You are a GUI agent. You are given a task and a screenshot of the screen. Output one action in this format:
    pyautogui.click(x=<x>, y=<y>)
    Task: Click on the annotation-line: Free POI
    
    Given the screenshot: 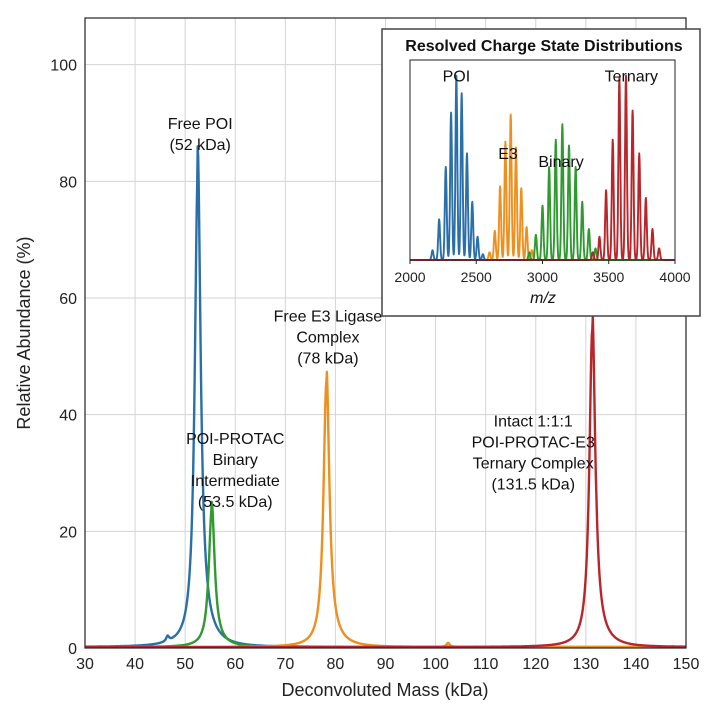 What is the action you would take?
    pyautogui.click(x=200, y=124)
    